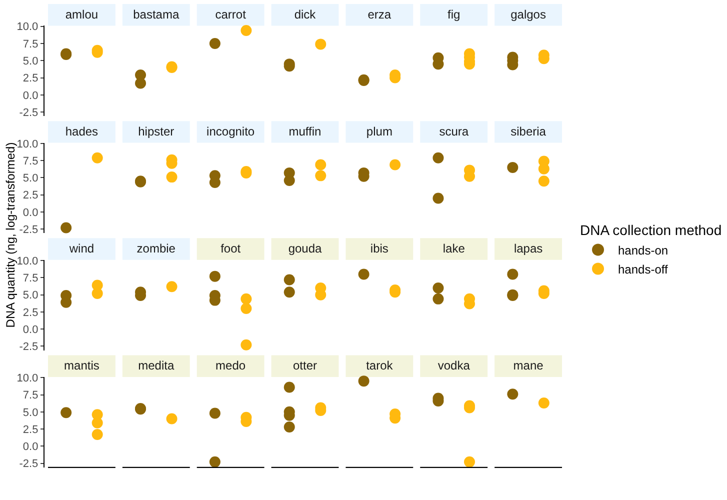 This screenshot has height=500, width=727. Describe the element at coordinates (231, 365) in the screenshot. I see `x-tick-label: medo` at that location.